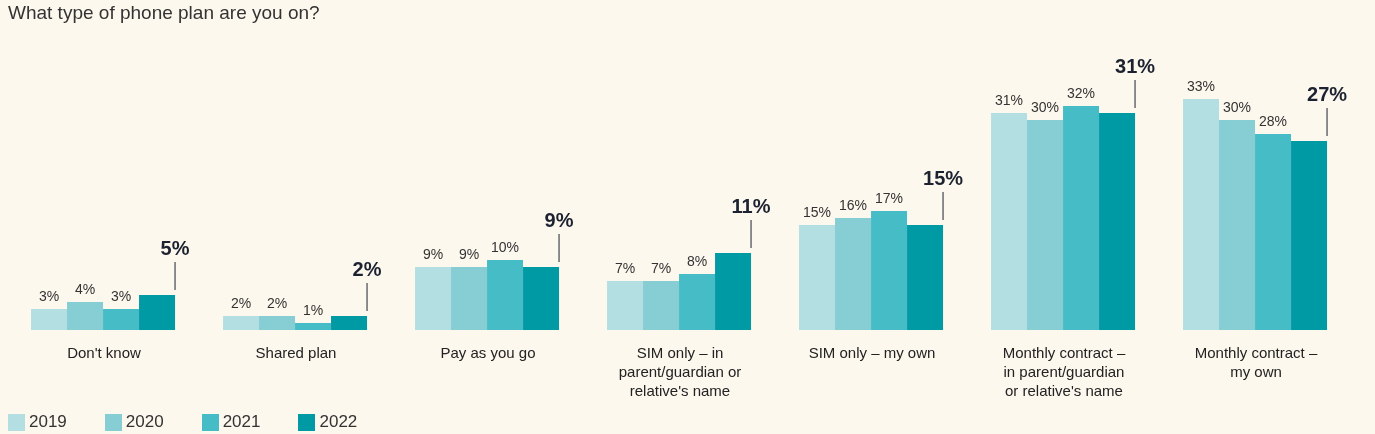  What do you see at coordinates (680, 371) in the screenshot?
I see `x-tick-label: SIM only – in parent/guardian or relative's name` at bounding box center [680, 371].